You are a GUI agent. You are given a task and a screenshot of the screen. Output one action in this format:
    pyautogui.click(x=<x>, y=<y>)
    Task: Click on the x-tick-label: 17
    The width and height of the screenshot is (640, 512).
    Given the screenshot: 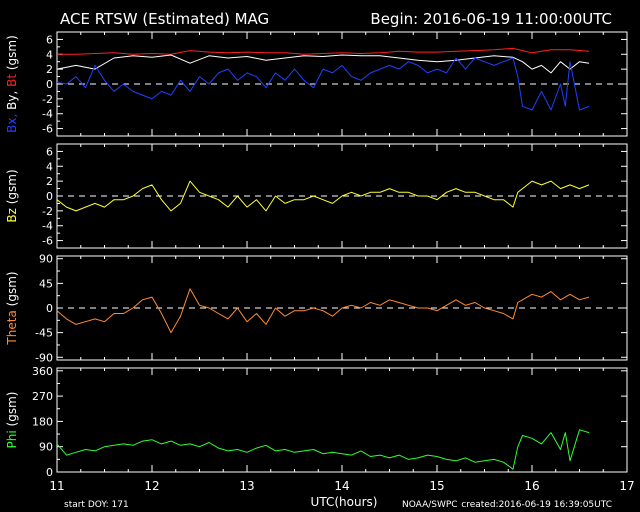 What is the action you would take?
    pyautogui.click(x=626, y=486)
    